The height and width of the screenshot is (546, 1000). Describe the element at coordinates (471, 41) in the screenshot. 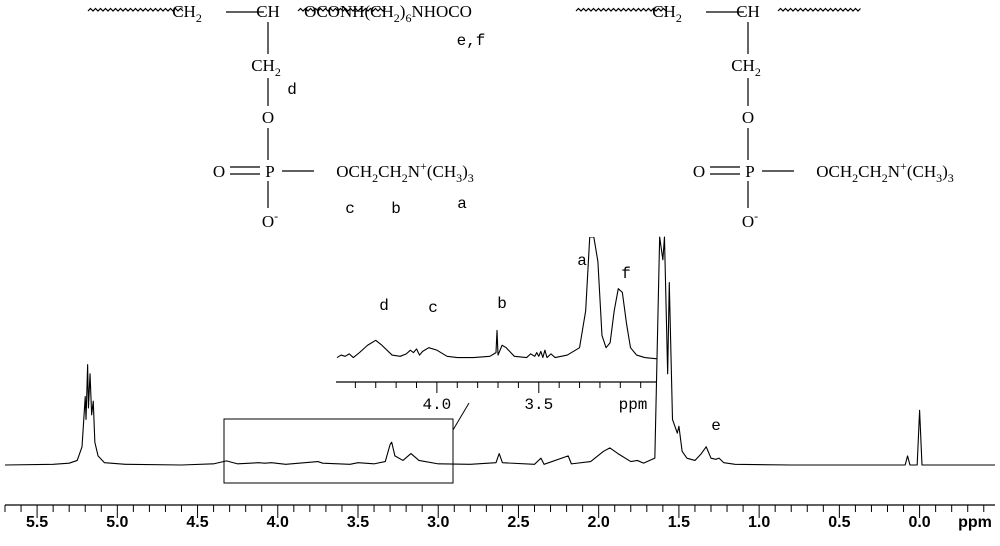

I see `proton-label: e,f` at that location.